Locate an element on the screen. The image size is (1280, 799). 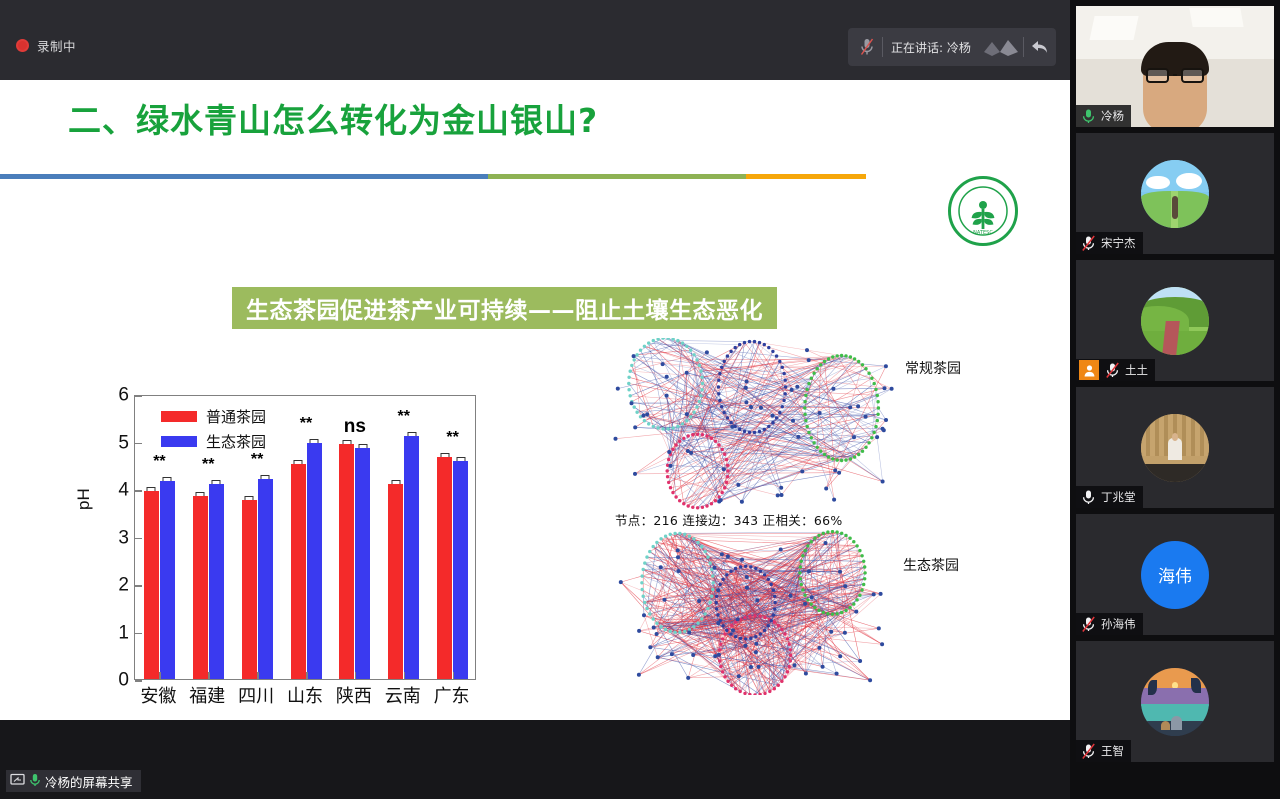
network-label-0: 常规茶园 is located at coordinates (933, 369).